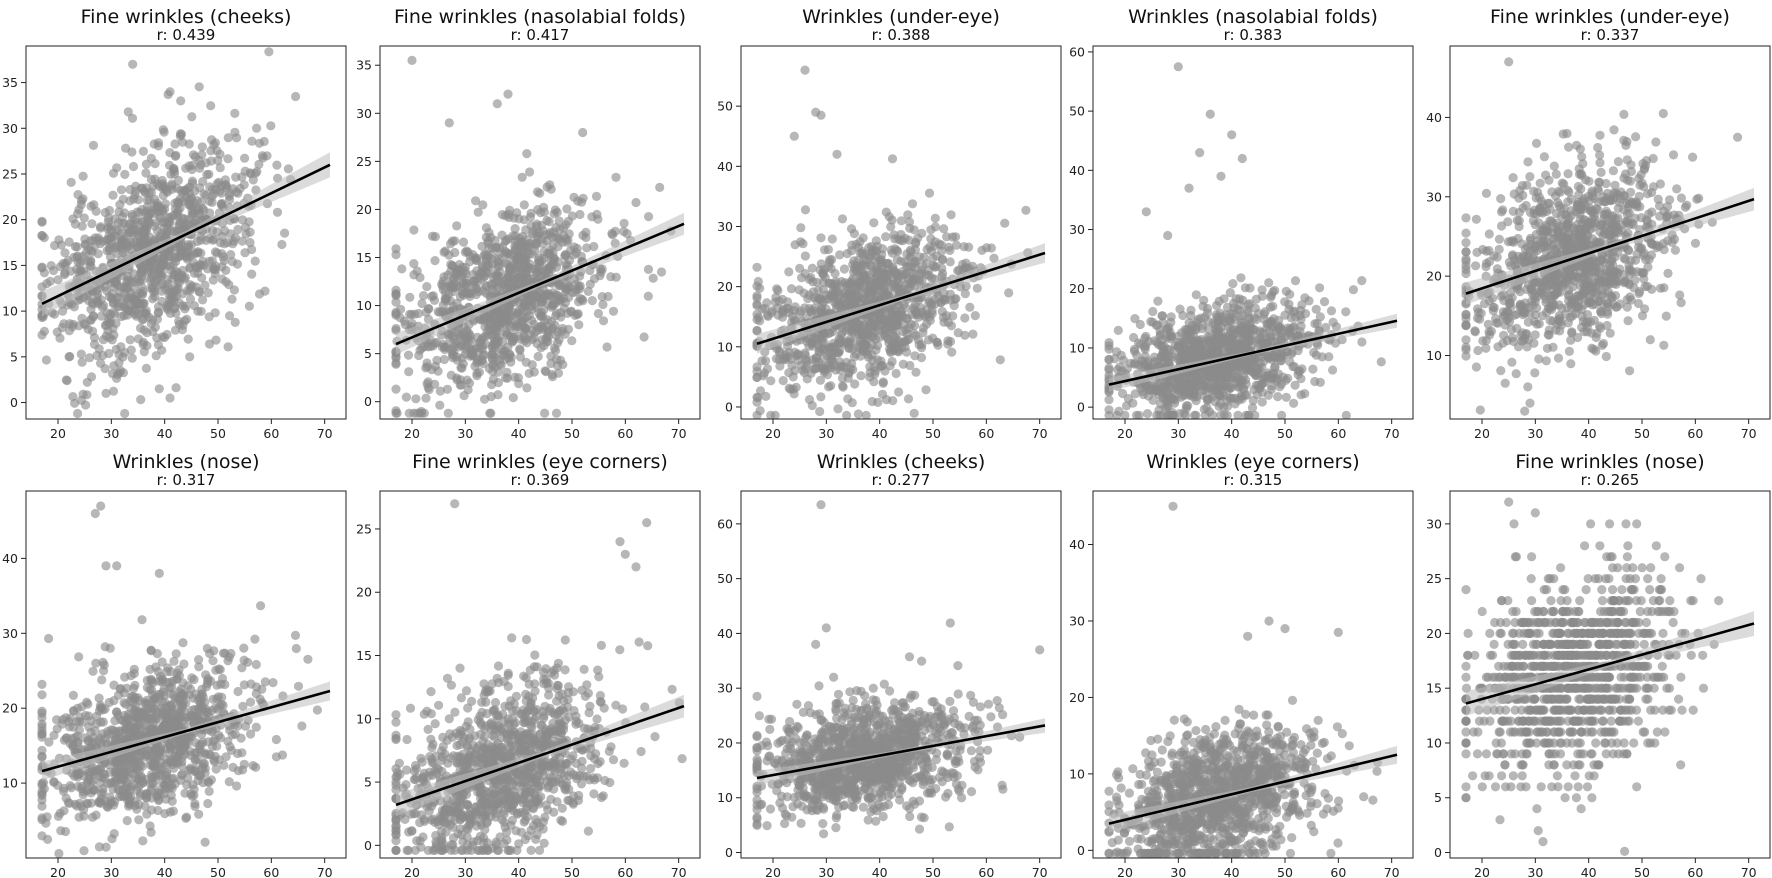  I want to click on y-tick-label: 30, so click(364, 113).